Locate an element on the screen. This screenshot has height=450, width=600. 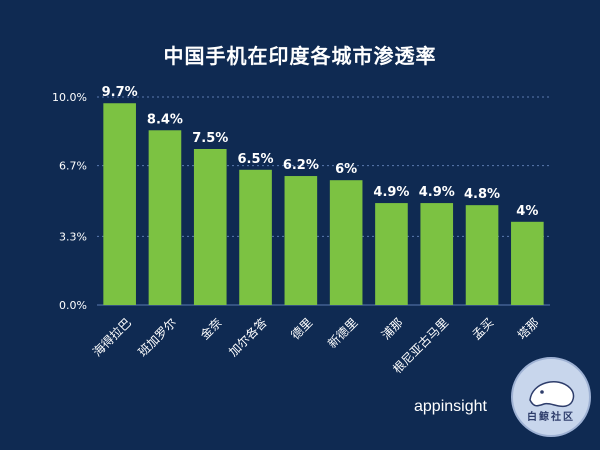
y-tick-label: 6.7% is located at coordinates (73, 166).